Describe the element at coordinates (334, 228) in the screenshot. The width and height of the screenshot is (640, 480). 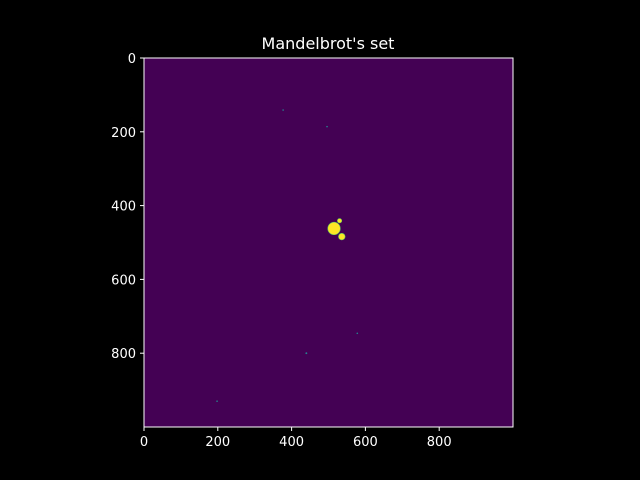
I see `heatmap-main-cardioid` at that location.